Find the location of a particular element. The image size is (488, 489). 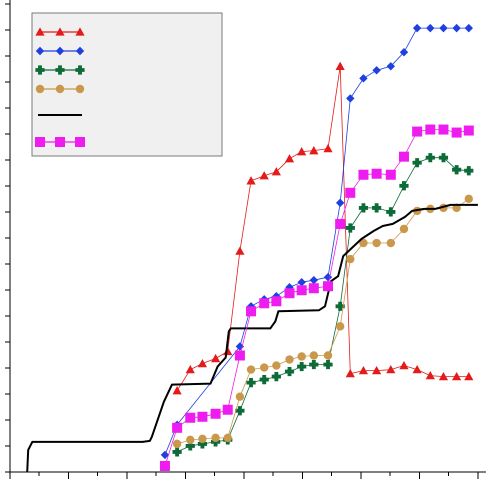

legend is located at coordinates (127, 84).